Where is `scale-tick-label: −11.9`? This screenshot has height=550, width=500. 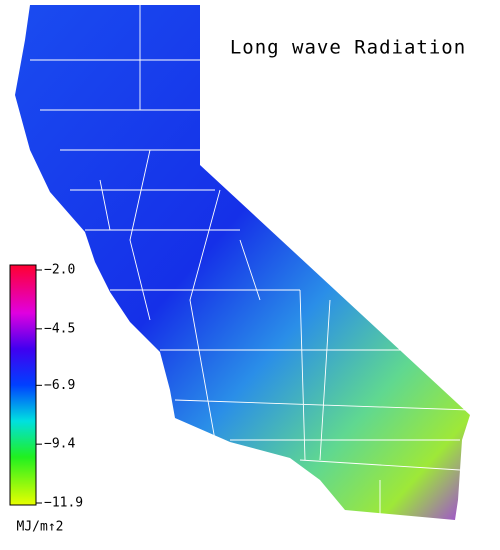 scale-tick-label: −11.9 is located at coordinates (63, 503).